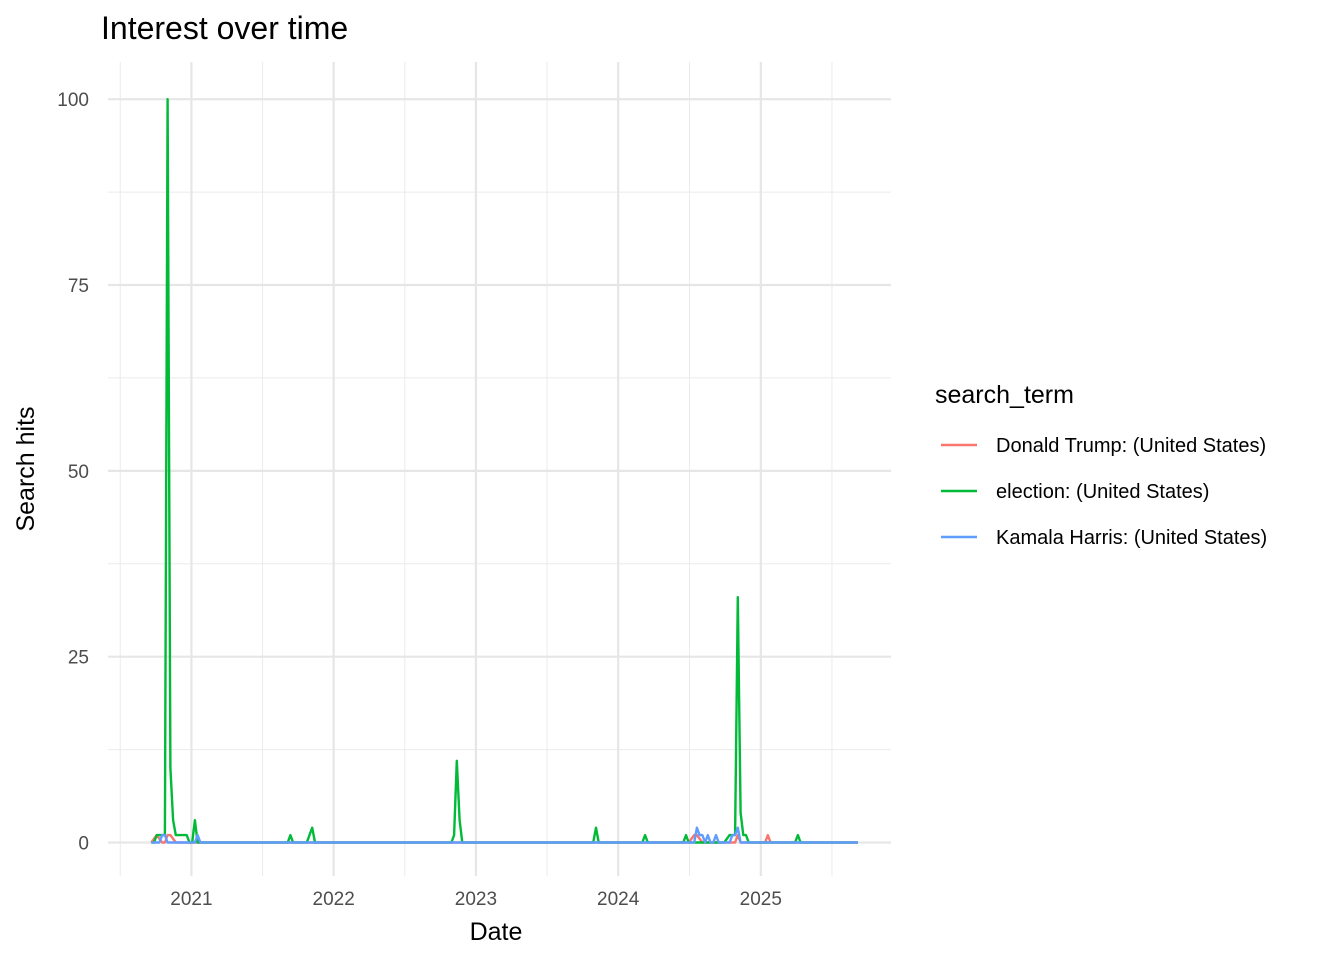 This screenshot has height=960, width=1344. What do you see at coordinates (496, 932) in the screenshot?
I see `x-axis-title: Date` at bounding box center [496, 932].